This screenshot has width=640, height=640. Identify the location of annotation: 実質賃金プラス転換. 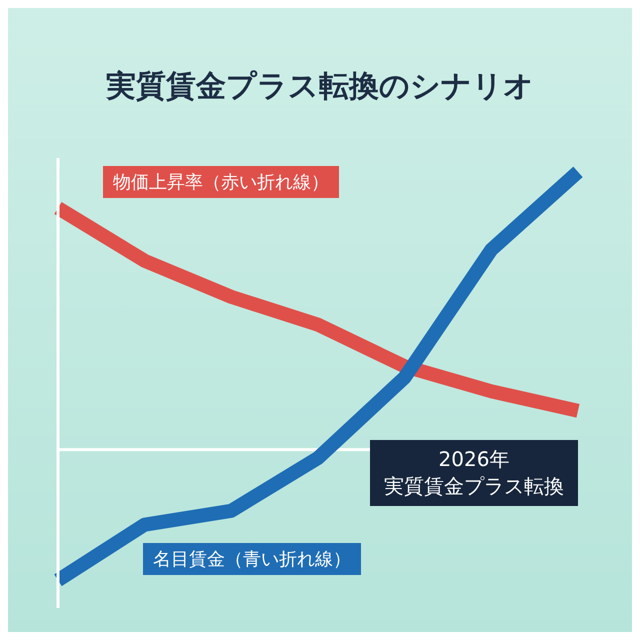
(474, 486).